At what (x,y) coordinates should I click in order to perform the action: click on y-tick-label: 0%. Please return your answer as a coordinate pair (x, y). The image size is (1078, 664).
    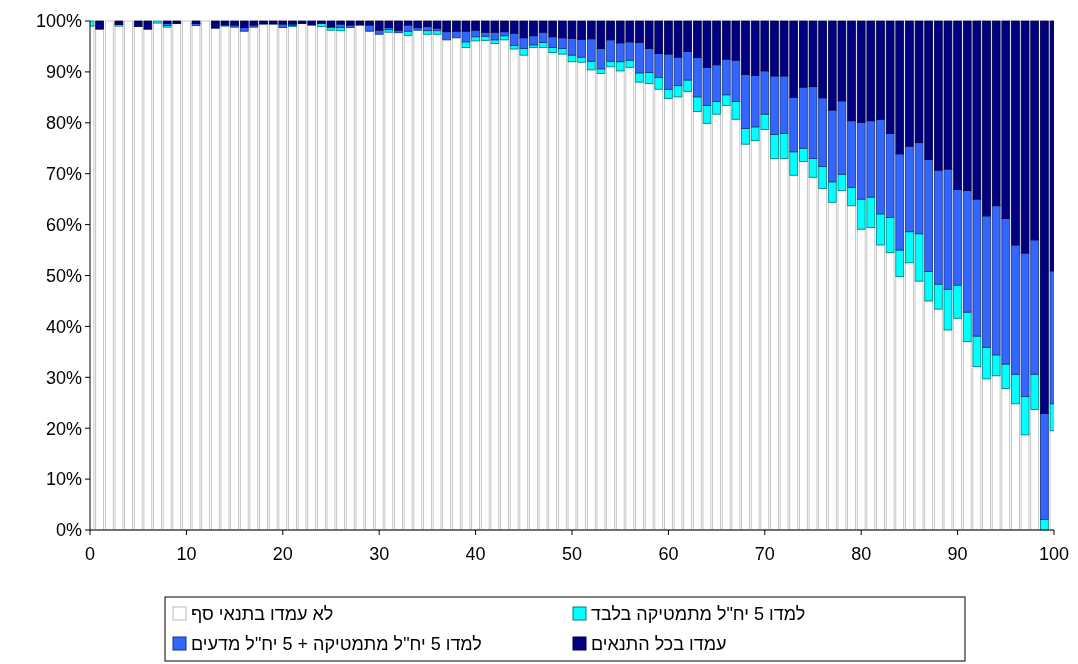
    Looking at the image, I should click on (68, 530).